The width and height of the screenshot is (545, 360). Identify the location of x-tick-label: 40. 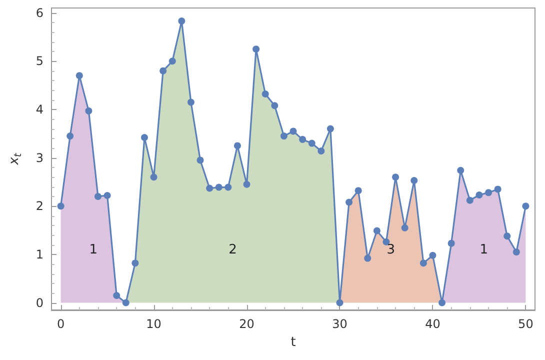
(432, 324).